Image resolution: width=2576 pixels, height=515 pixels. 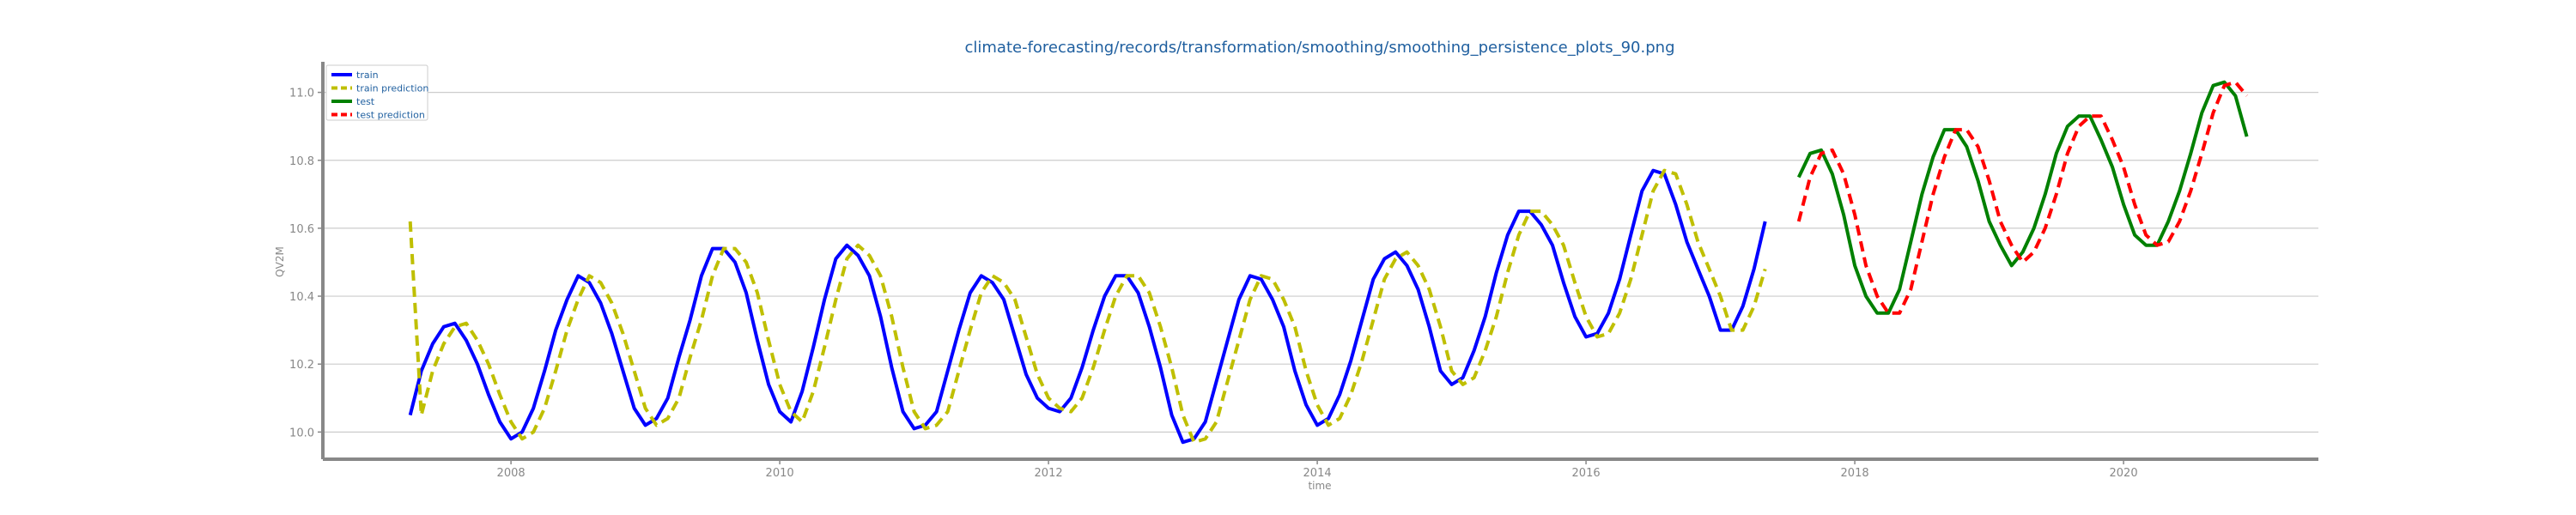 I want to click on legend-label-train: train, so click(x=367, y=75).